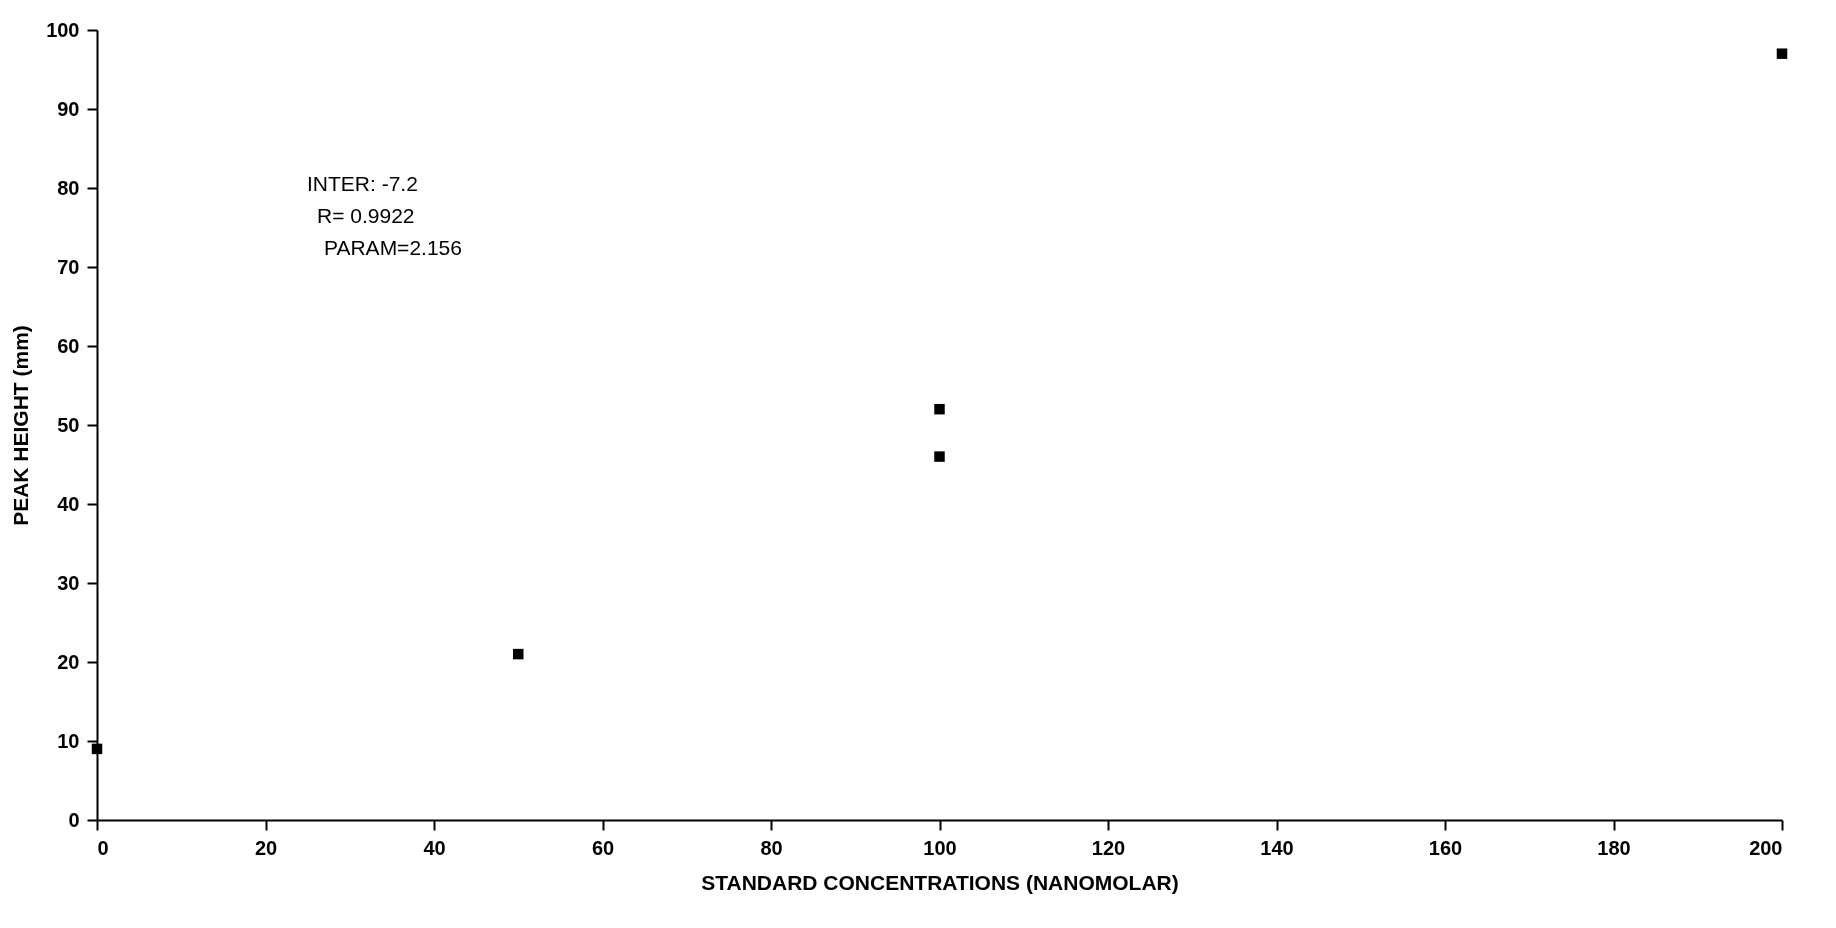  Describe the element at coordinates (68, 187) in the screenshot. I see `y-tick-label: 80` at that location.